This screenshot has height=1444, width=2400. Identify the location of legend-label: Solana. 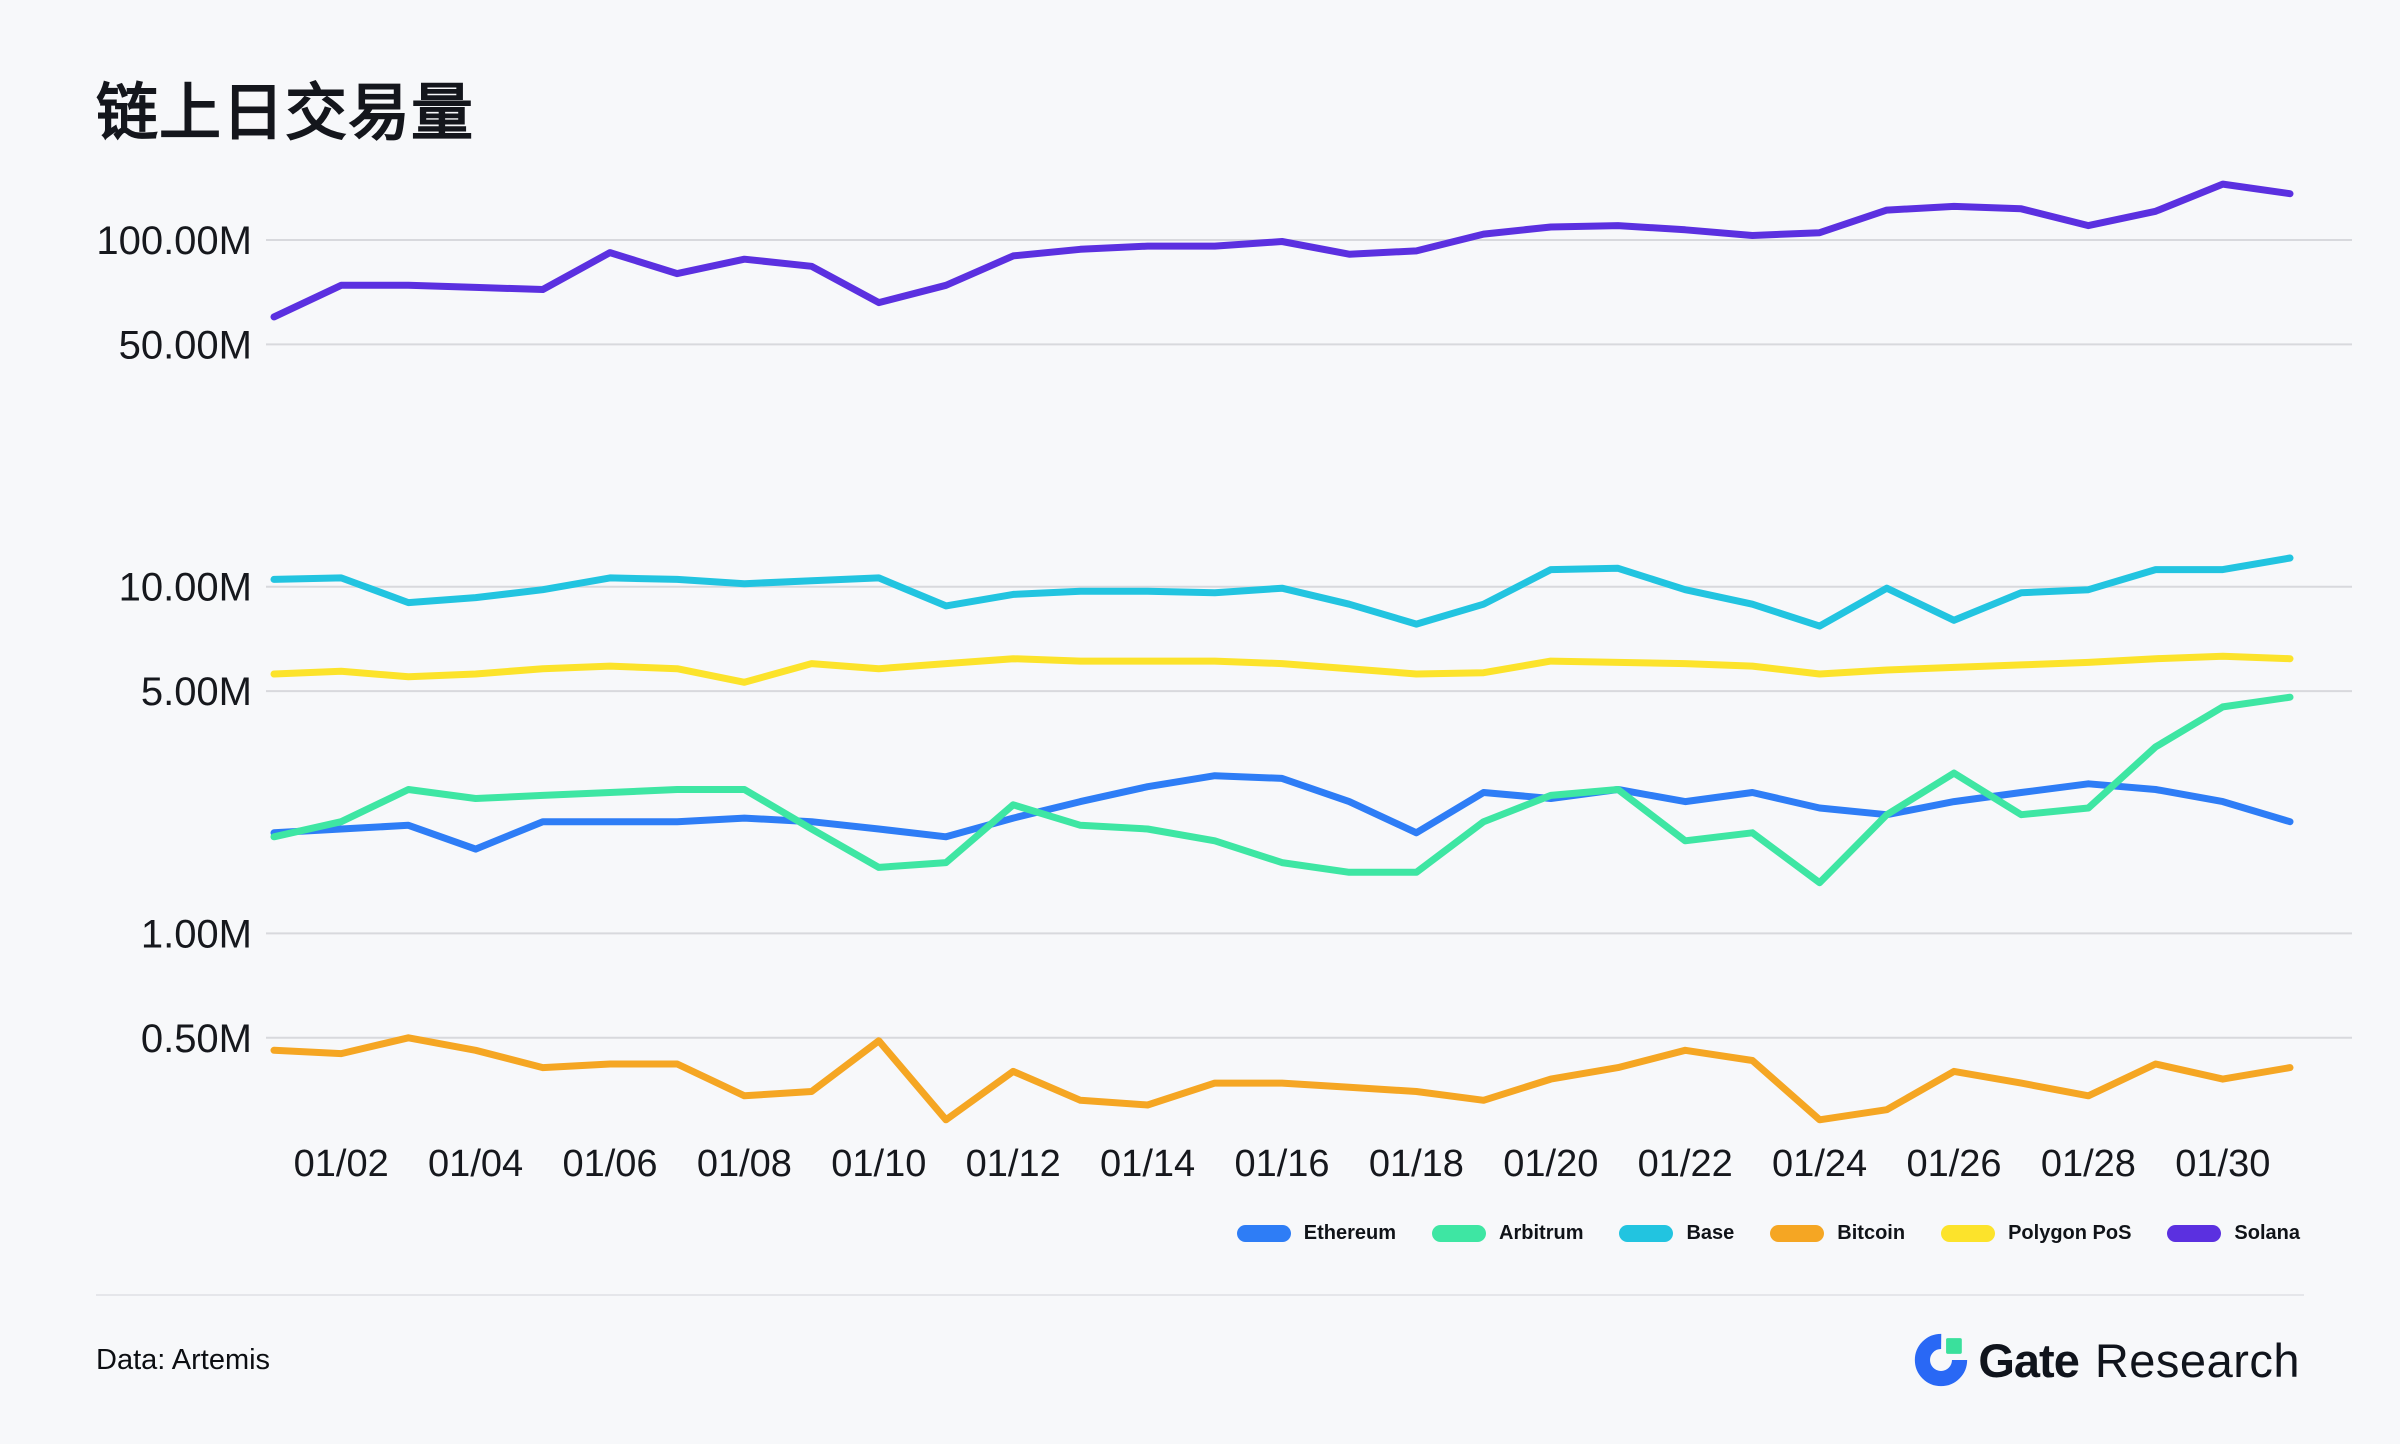
(2267, 1232).